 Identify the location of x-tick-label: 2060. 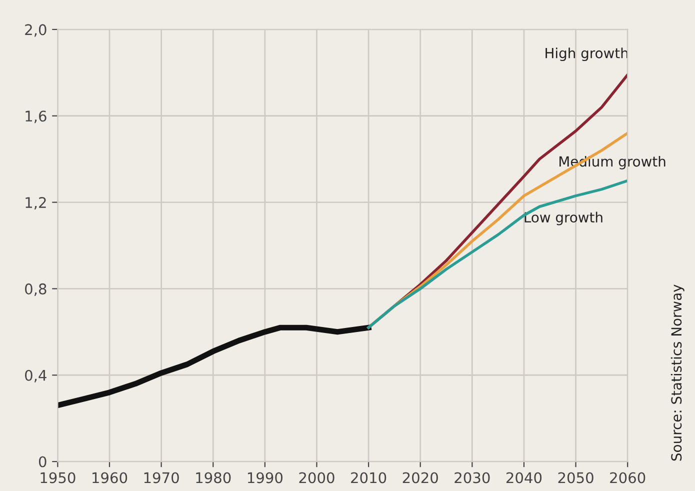
(628, 478).